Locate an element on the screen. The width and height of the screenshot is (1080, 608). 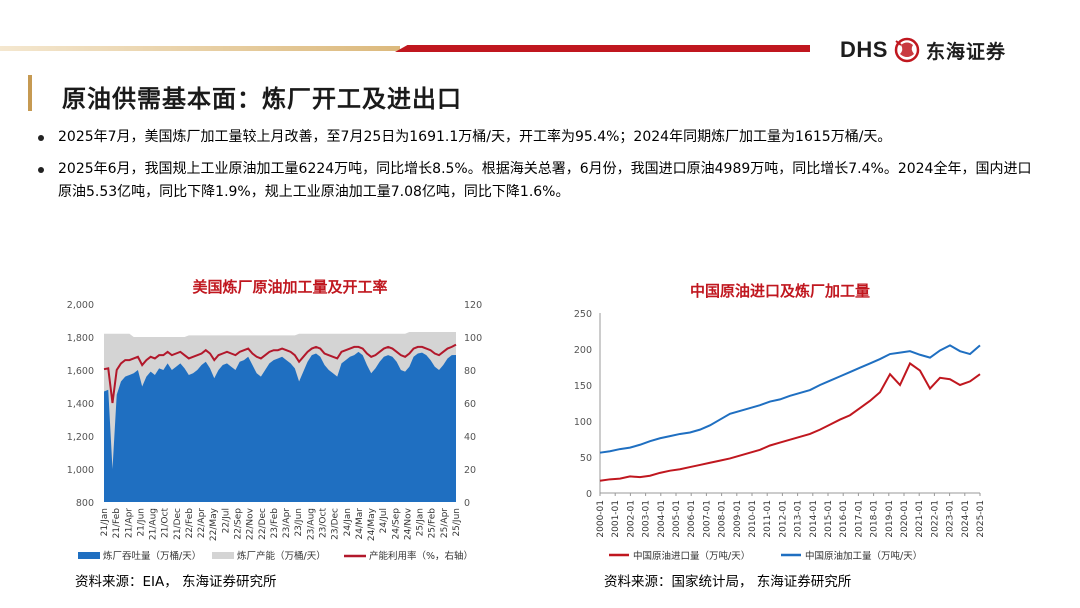
x-tick-label: 24/May is located at coordinates (372, 524).